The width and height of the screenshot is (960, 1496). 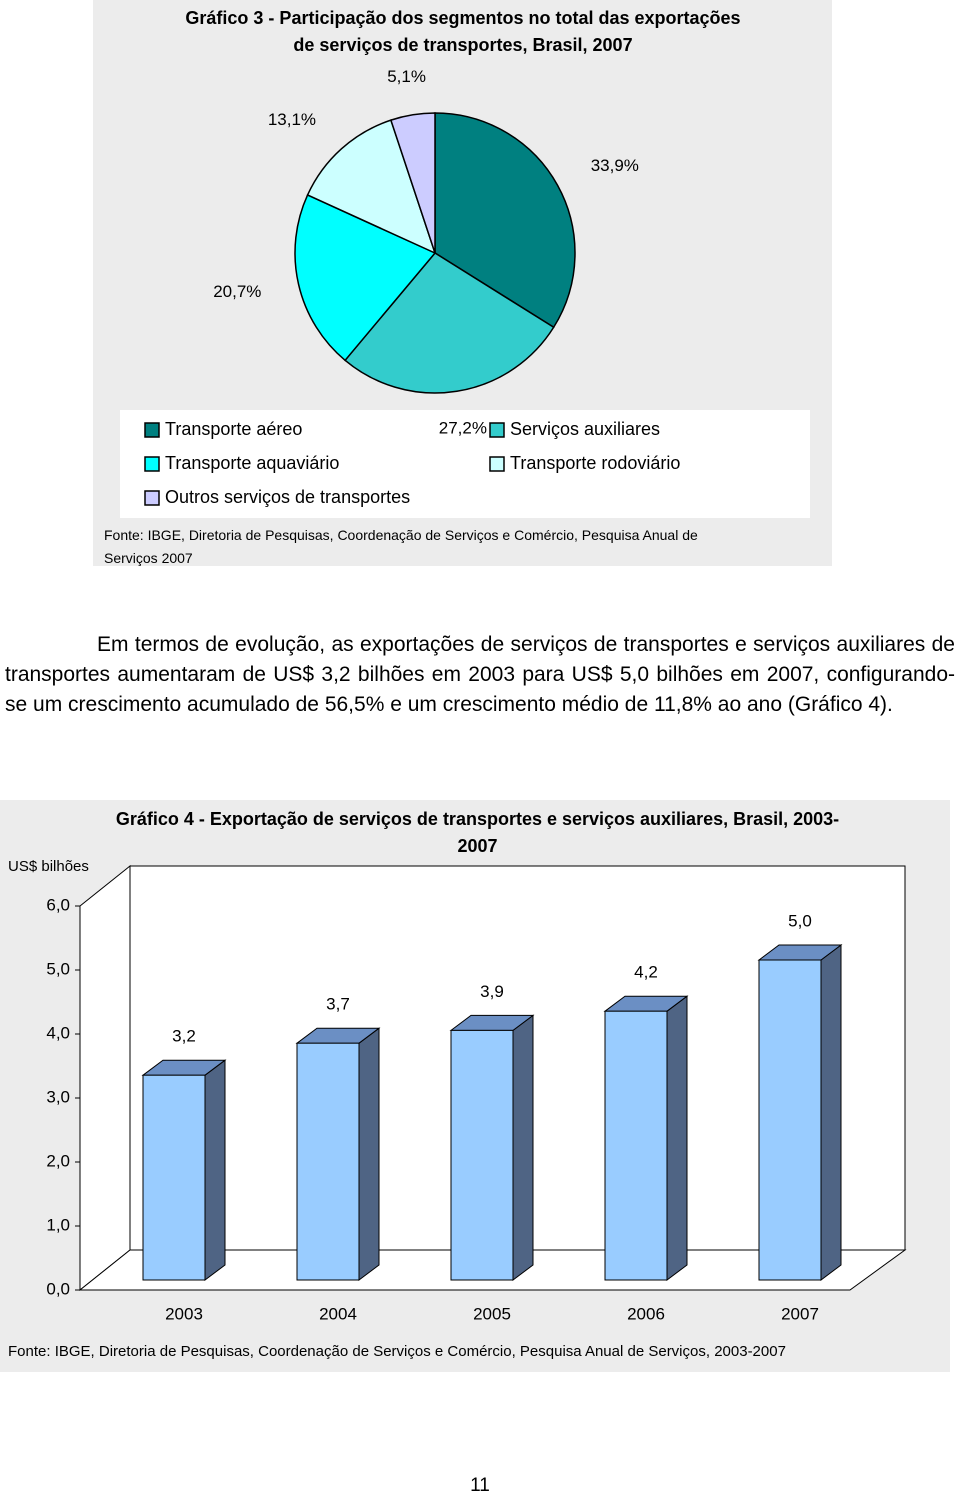 I want to click on page-number: 11, so click(x=480, y=1485).